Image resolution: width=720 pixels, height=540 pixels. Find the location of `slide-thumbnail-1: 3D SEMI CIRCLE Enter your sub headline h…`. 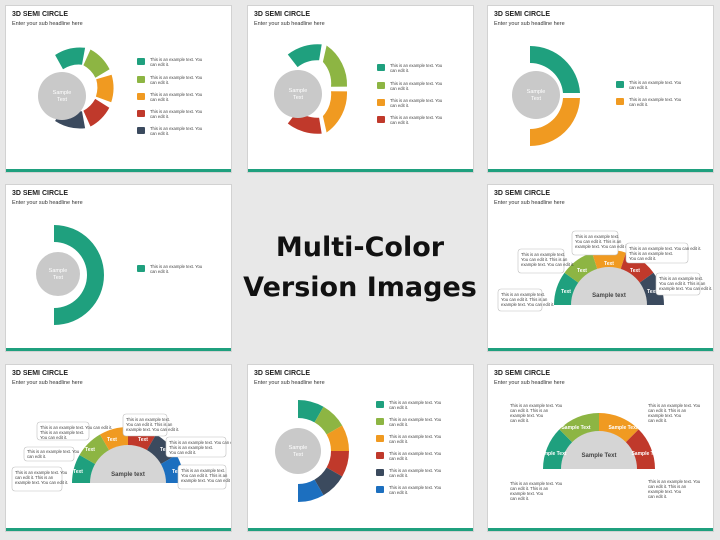

slide-thumbnail-1: 3D SEMI CIRCLE Enter your sub headline h… is located at coordinates (118, 89).